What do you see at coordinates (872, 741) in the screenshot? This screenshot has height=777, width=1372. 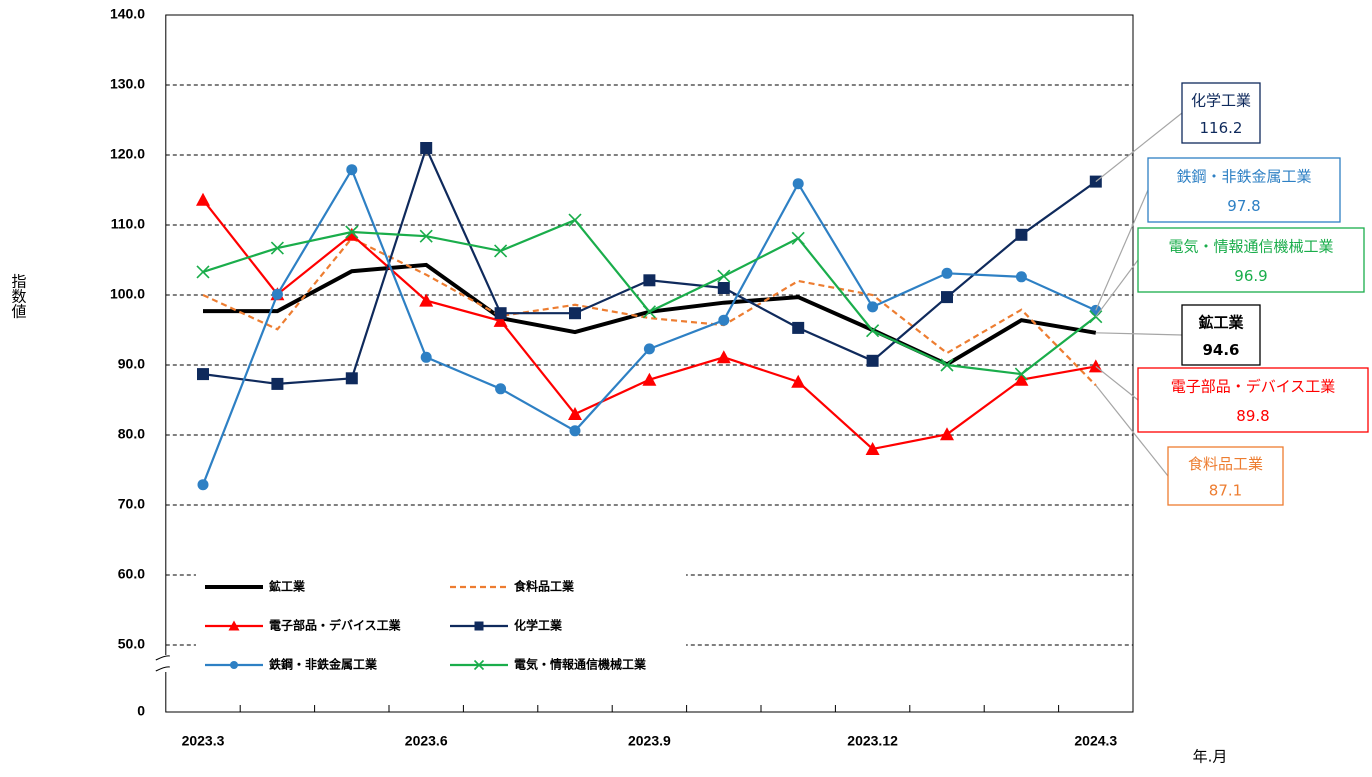 I see `x-tick-label: 2023.12` at bounding box center [872, 741].